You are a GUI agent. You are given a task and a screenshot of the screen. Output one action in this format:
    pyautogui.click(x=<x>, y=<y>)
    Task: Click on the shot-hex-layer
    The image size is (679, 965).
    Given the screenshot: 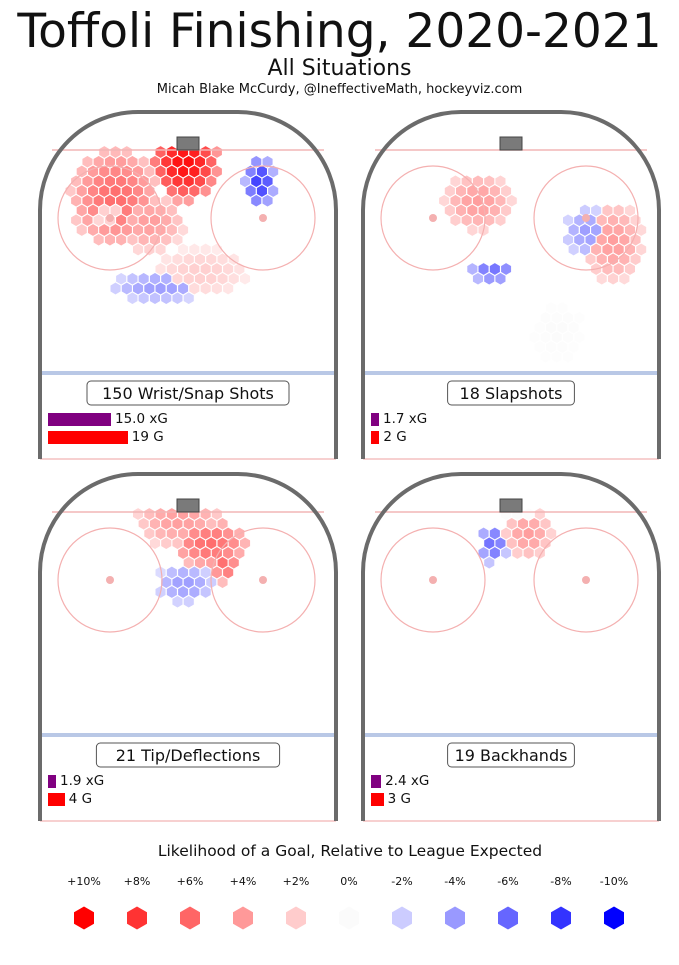 What is the action you would take?
    pyautogui.click(x=517, y=538)
    